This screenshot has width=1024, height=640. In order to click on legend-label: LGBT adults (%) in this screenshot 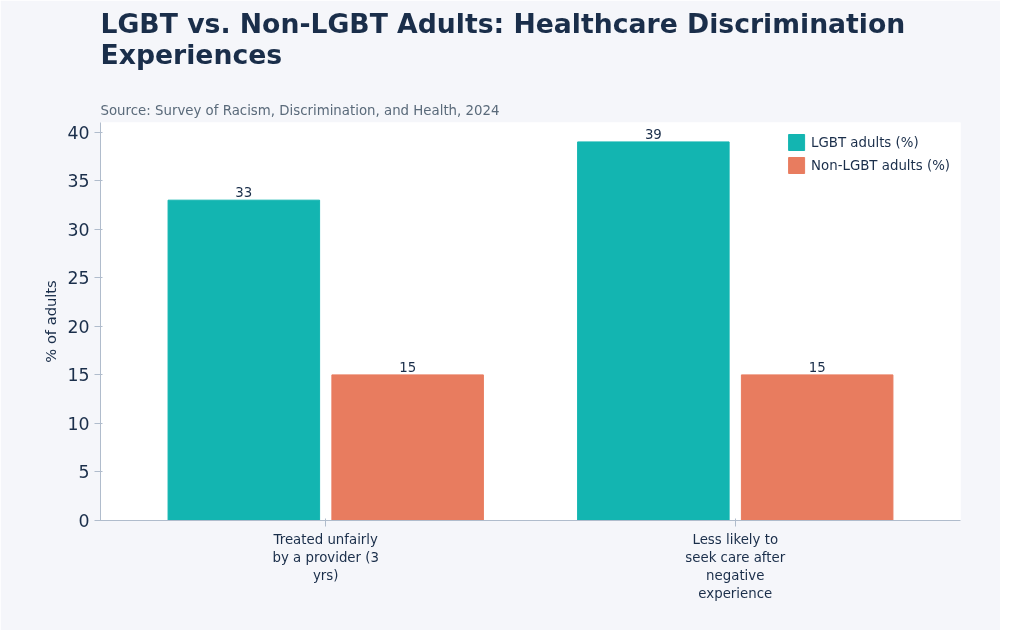, I will do `click(865, 142)`.